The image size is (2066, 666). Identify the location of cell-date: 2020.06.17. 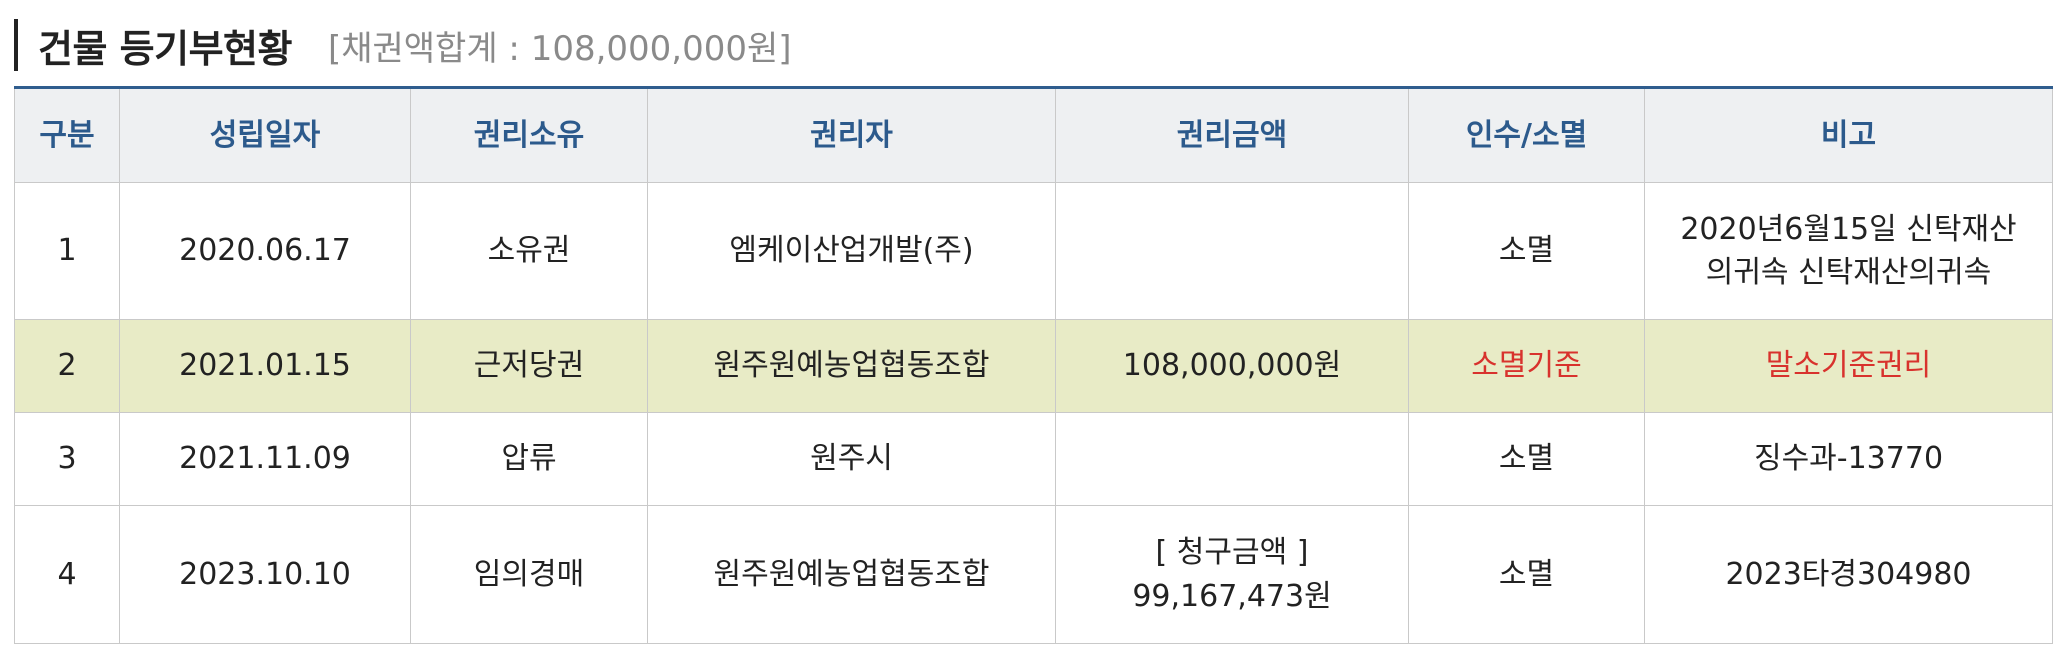
(265, 251).